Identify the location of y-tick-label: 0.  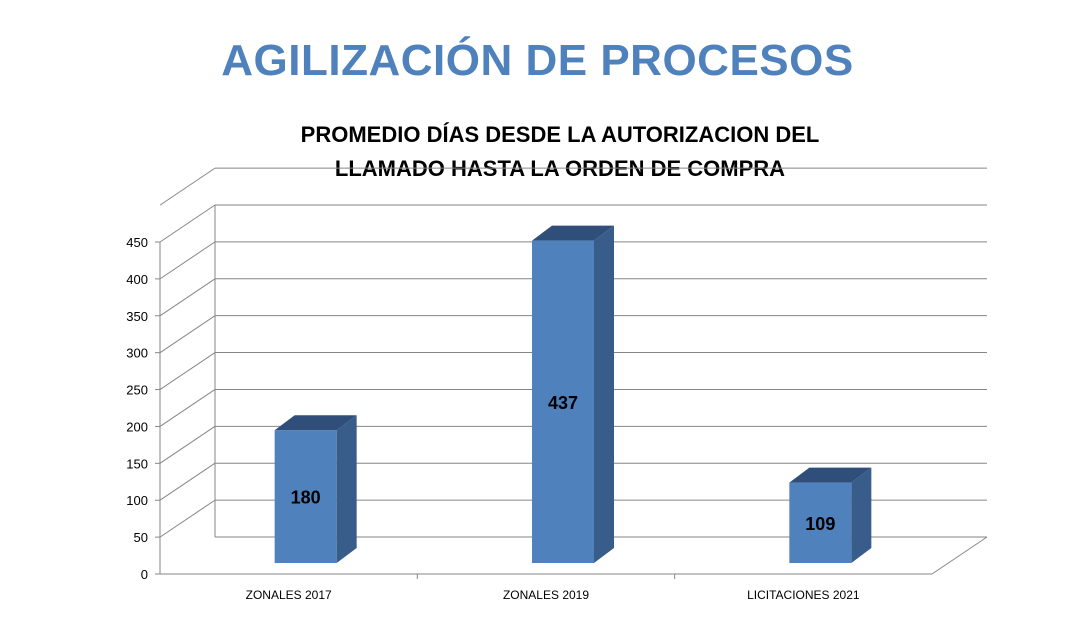
(144, 574).